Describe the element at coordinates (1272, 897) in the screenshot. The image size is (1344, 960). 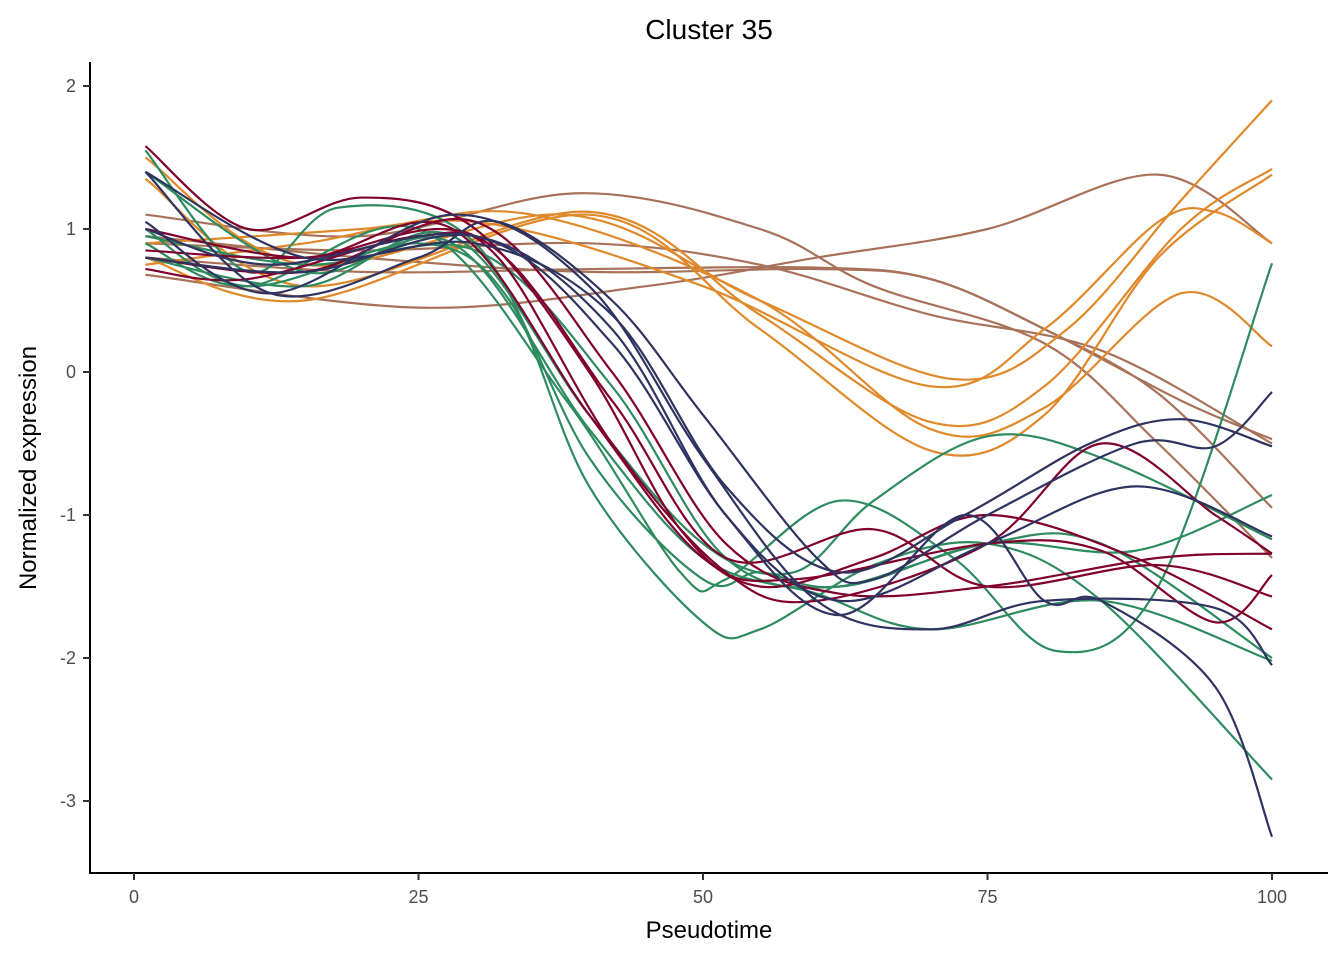
I see `x-tick-label: 100` at that location.